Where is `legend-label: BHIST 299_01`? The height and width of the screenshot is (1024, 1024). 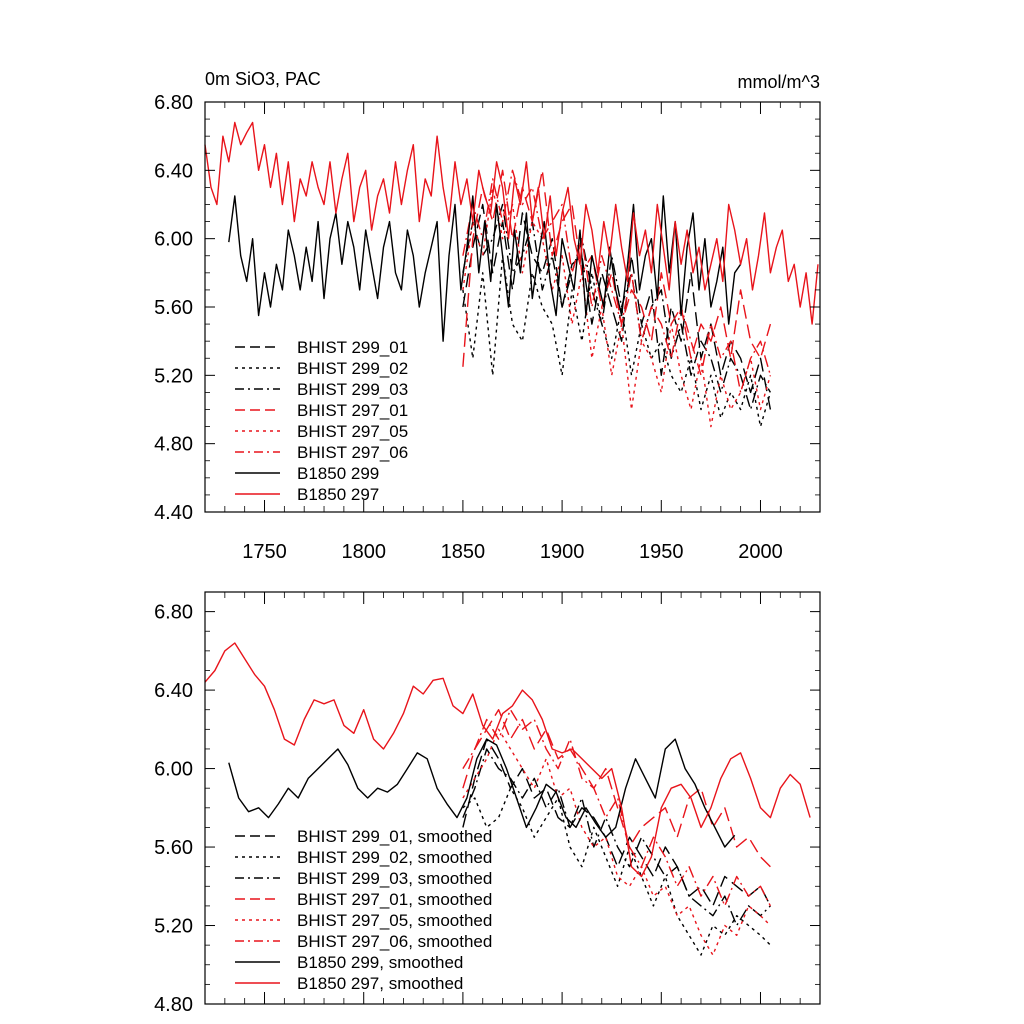
legend-label: BHIST 299_01 is located at coordinates (352, 347).